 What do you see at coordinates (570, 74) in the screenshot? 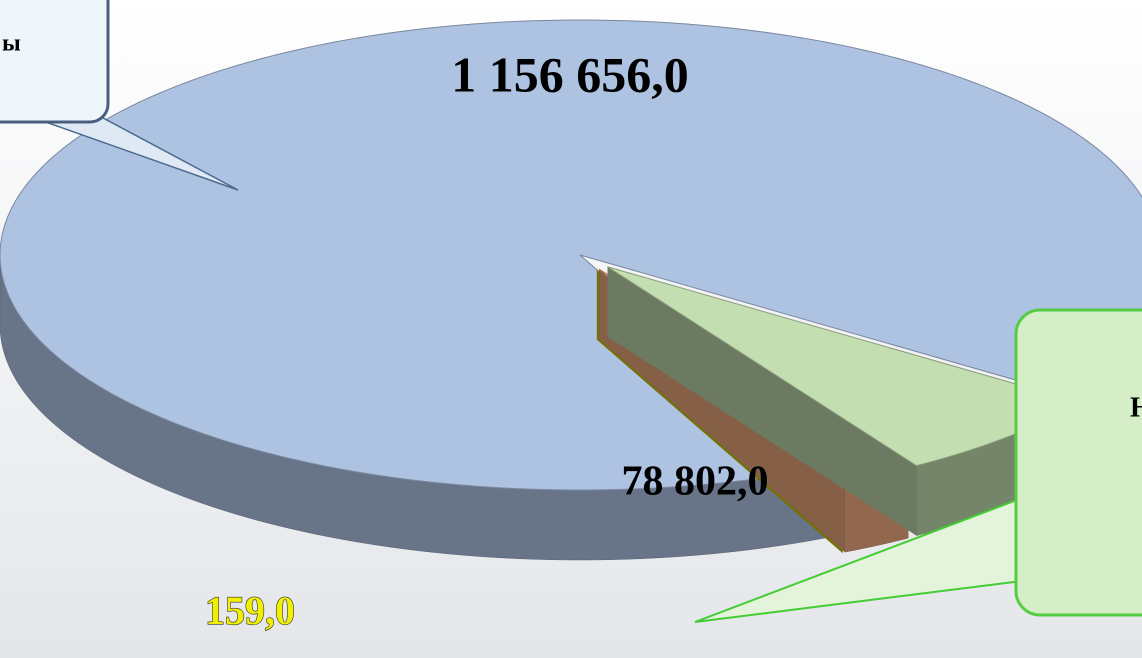
I see `data-label: 1 156 656,0` at bounding box center [570, 74].